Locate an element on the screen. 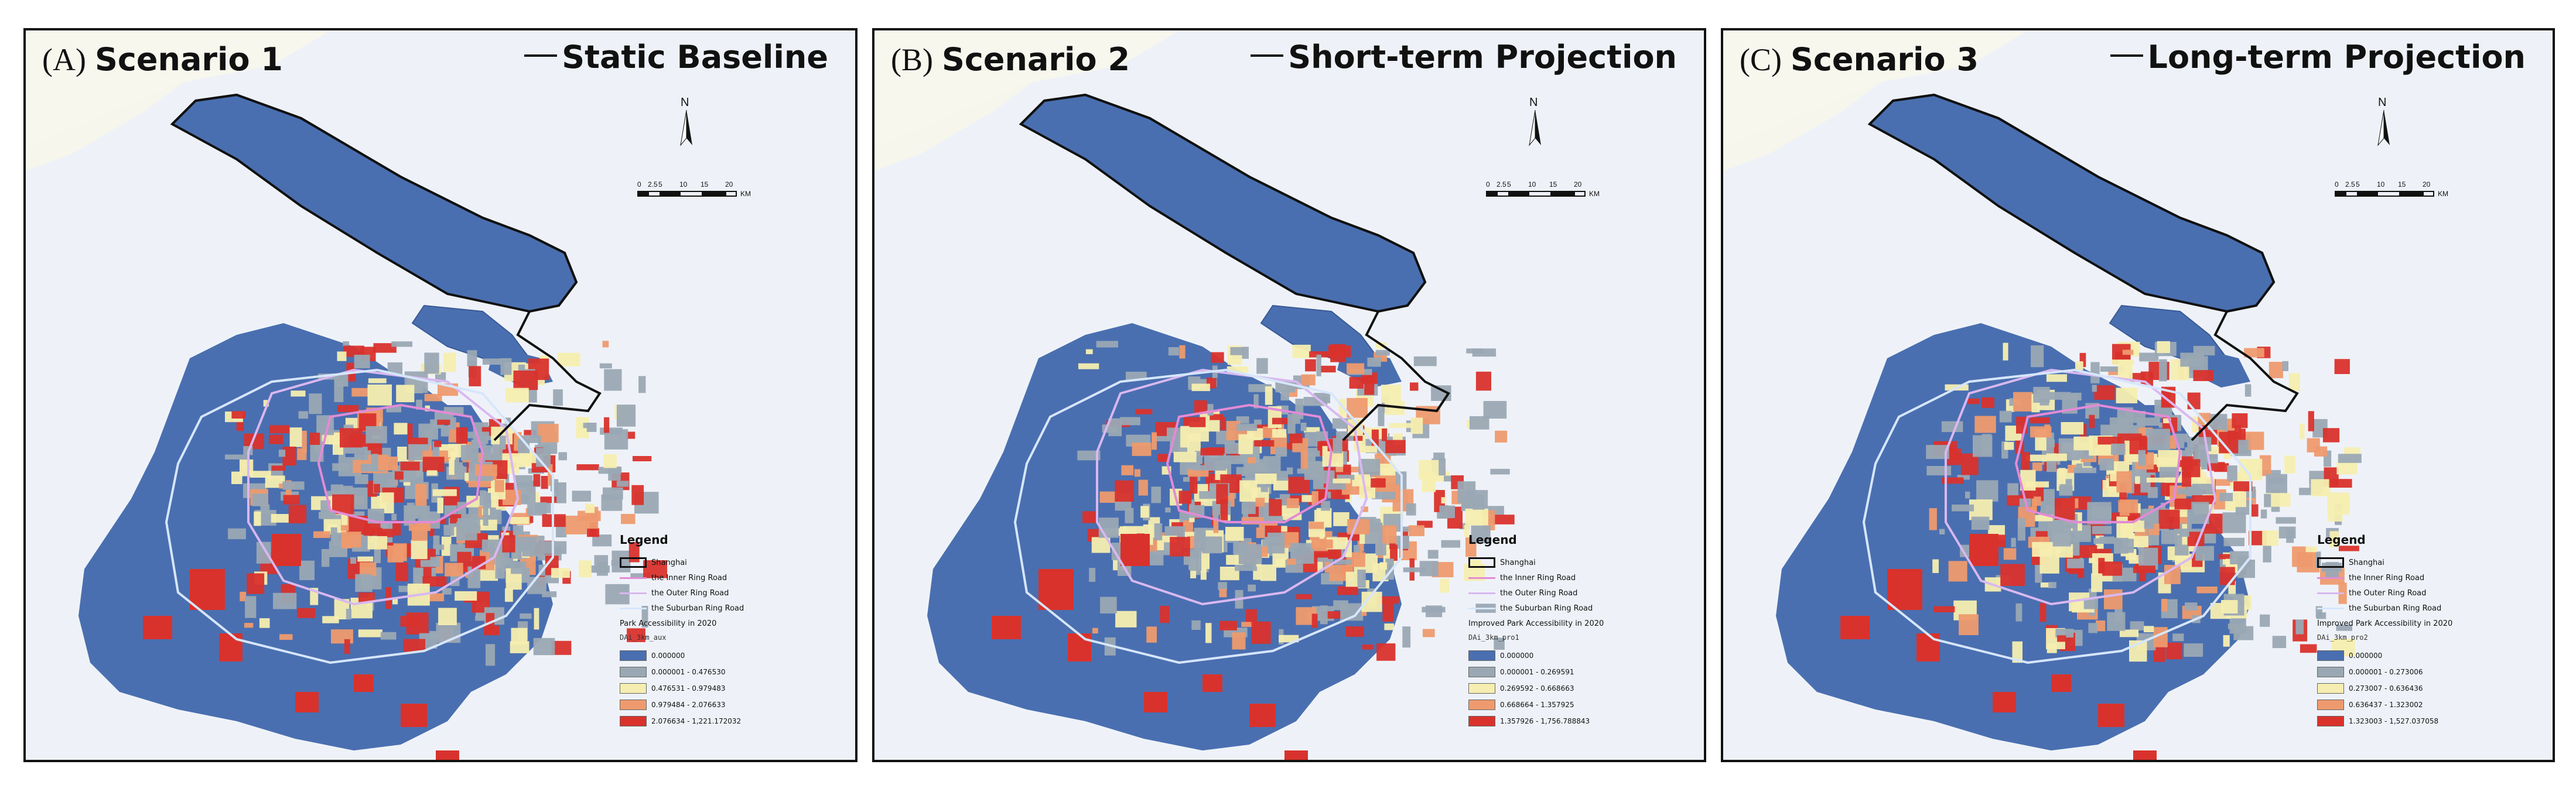 This screenshot has width=2576, height=785. inner-ring-swatch is located at coordinates (1482, 576).